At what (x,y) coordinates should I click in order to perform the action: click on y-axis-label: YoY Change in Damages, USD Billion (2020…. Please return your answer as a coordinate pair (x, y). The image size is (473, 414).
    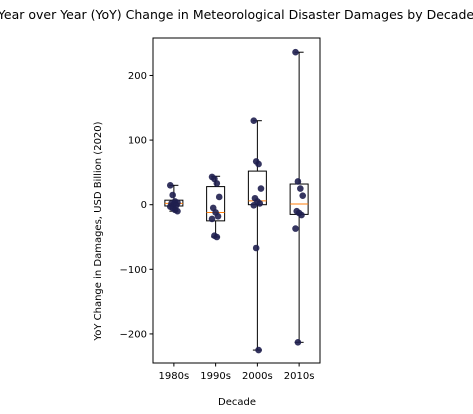
    Looking at the image, I should click on (98, 231).